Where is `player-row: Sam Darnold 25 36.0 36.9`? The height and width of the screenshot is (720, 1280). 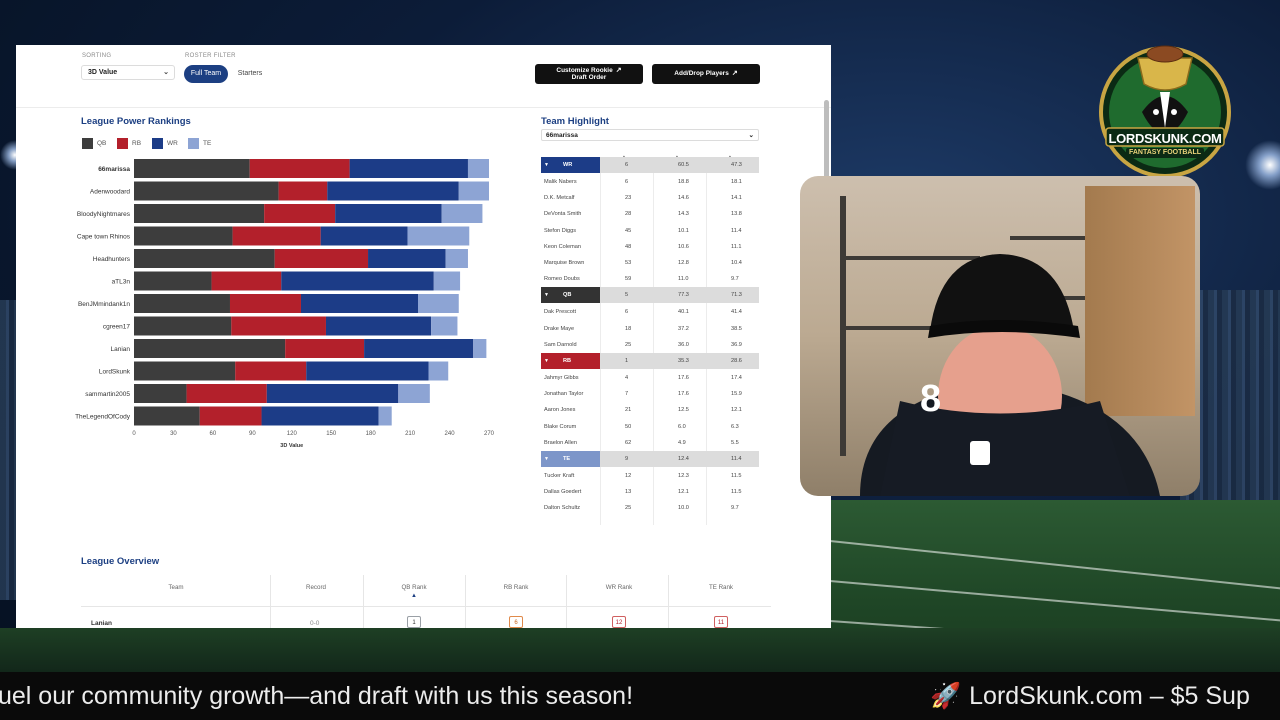
player-row: Sam Darnold 25 36.0 36.9 is located at coordinates (650, 345).